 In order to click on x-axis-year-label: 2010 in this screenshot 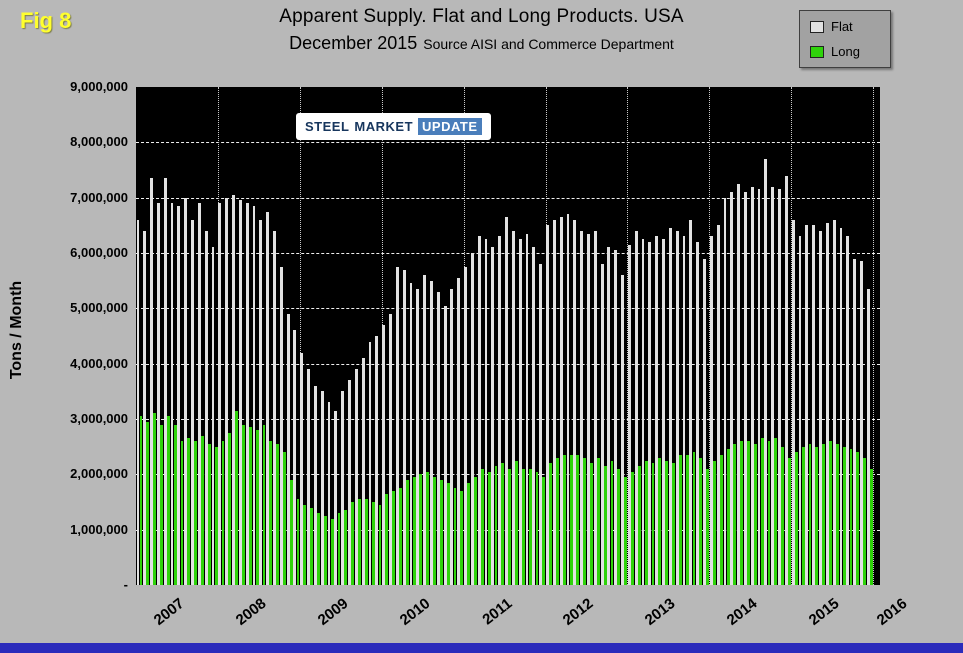, I will do `click(415, 612)`.